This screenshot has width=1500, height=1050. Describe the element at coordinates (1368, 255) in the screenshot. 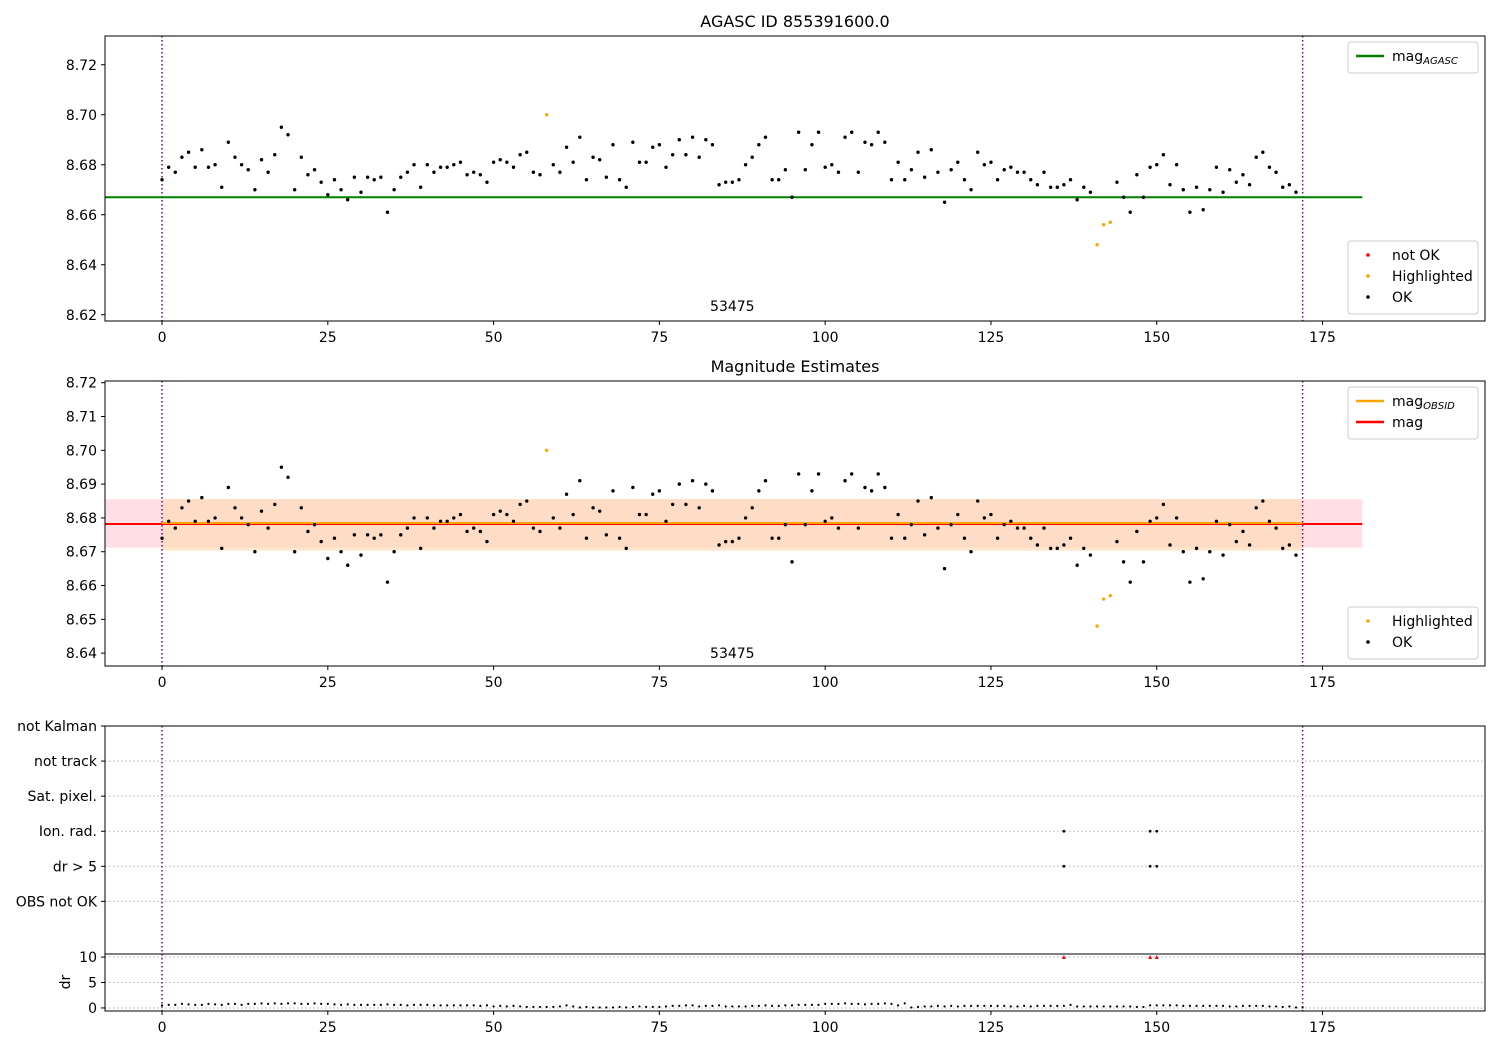

I see `legend-marker` at that location.